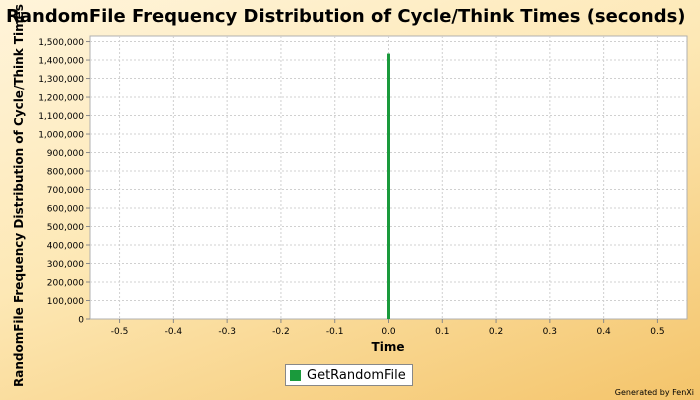 Image resolution: width=700 pixels, height=400 pixels. I want to click on x-tick-label: -0.5, so click(120, 332).